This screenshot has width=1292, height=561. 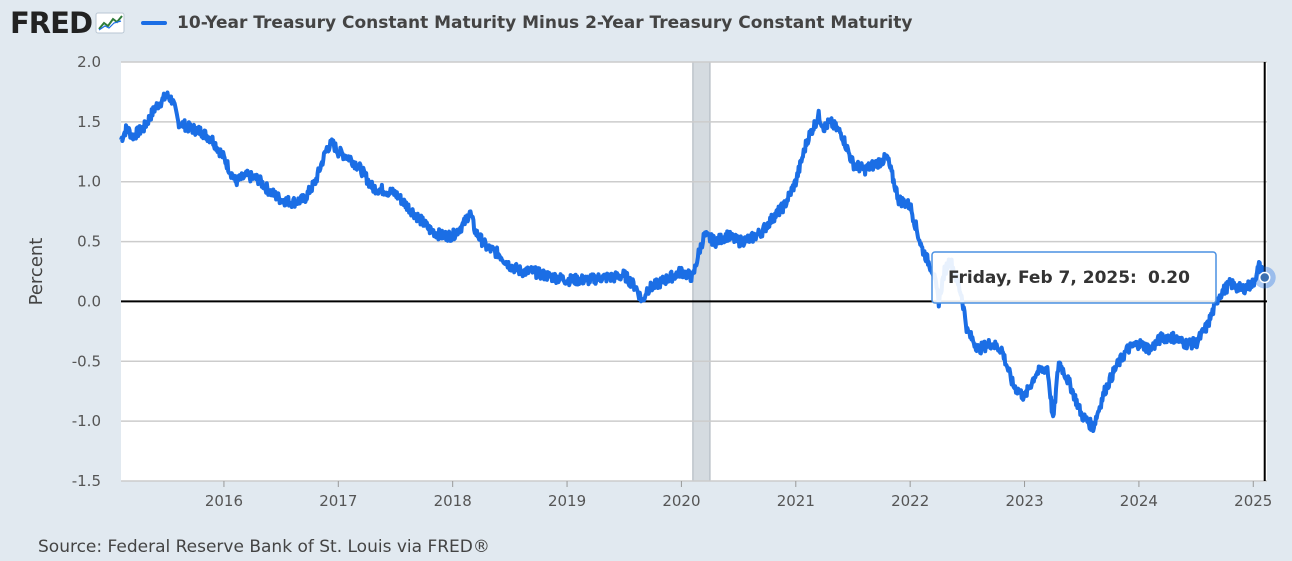 What do you see at coordinates (338, 501) in the screenshot?
I see `x-tick-label: 2017` at bounding box center [338, 501].